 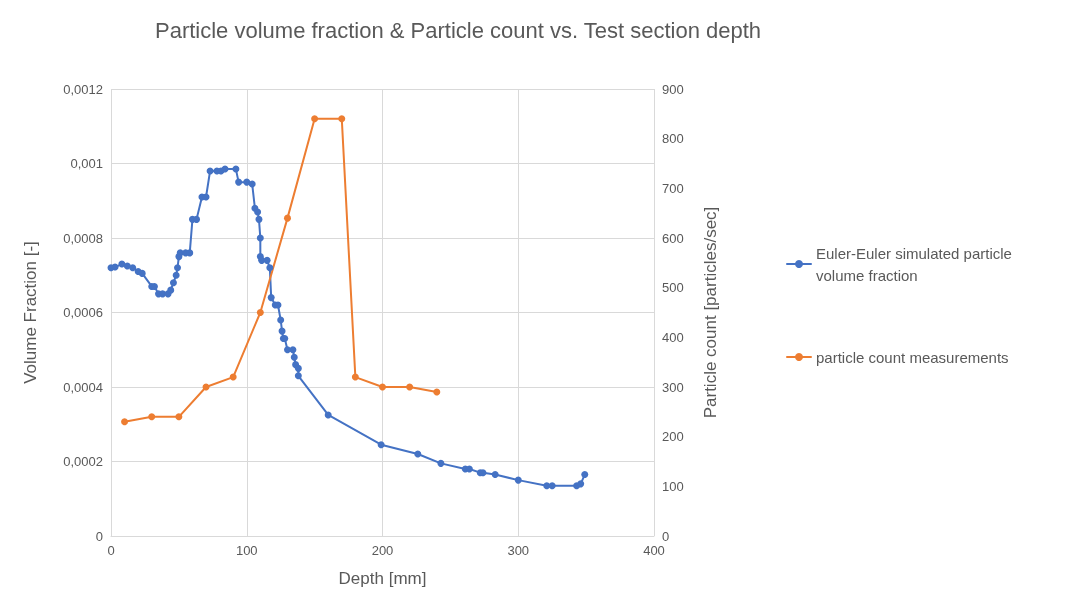 What do you see at coordinates (86, 163) in the screenshot?
I see `y-tick-label: 0,001` at bounding box center [86, 163].